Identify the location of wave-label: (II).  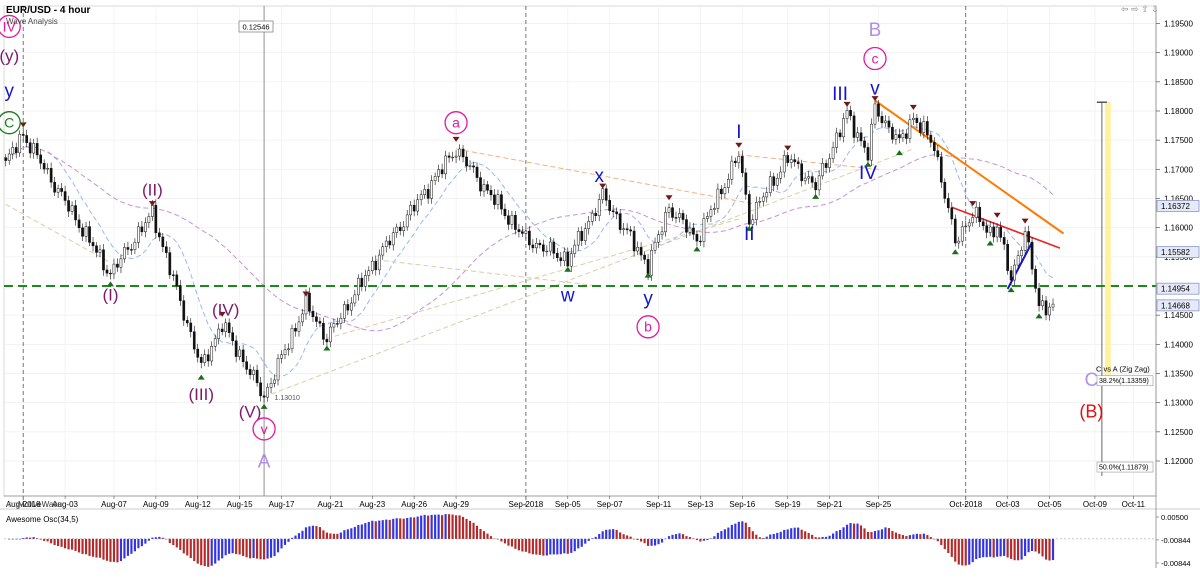
(152, 190).